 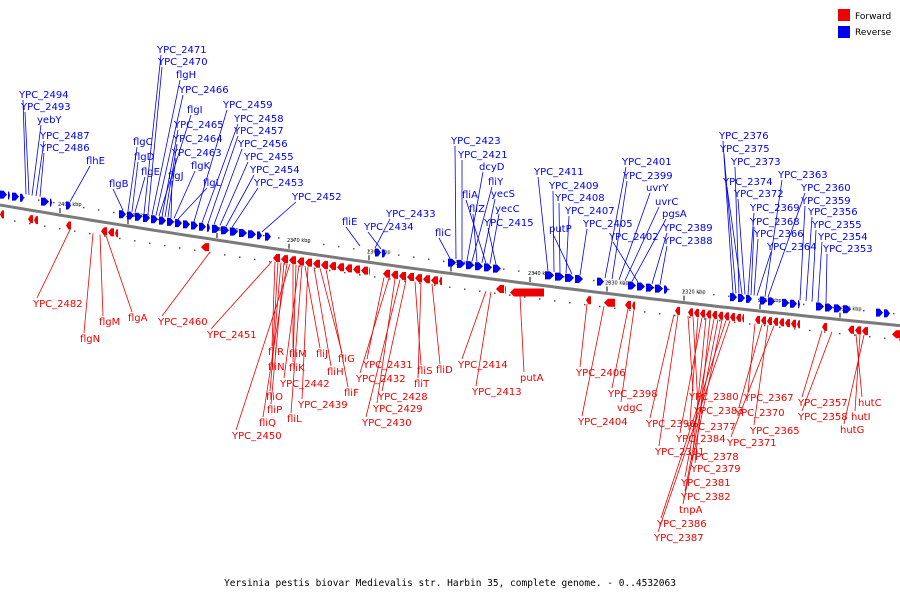 I want to click on gene-label-ypc-2421: YPC_2421, so click(x=482, y=155).